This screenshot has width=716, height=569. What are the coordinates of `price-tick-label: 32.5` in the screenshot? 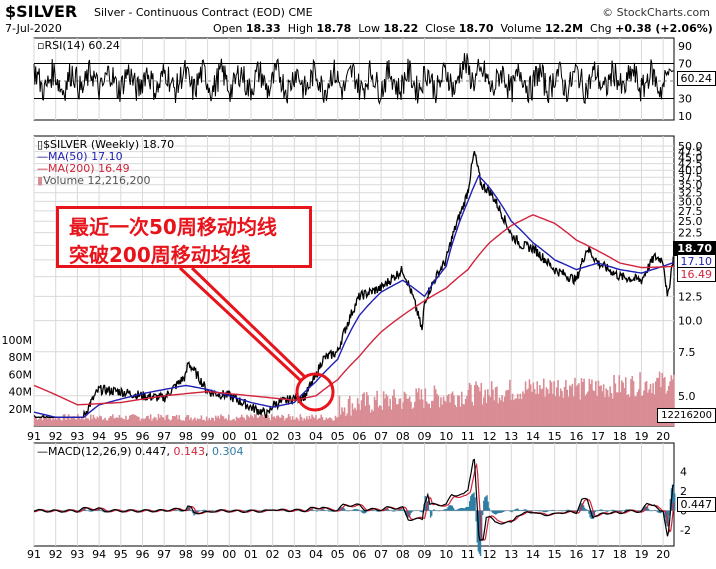 It's located at (690, 193).